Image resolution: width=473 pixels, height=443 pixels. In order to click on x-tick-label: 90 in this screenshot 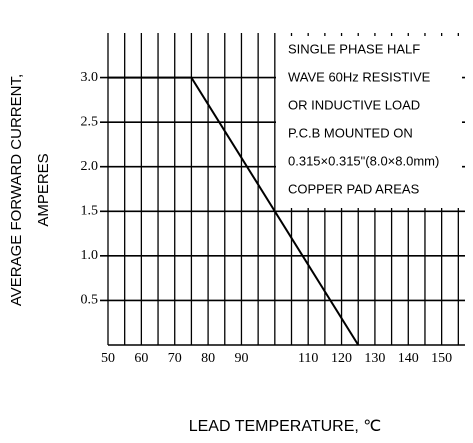, I will do `click(241, 358)`.